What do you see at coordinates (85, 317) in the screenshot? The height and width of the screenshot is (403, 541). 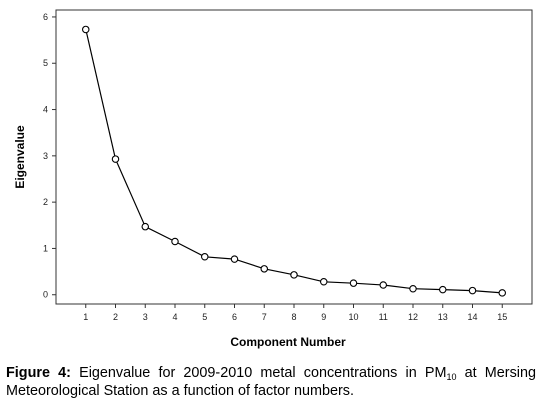 I see `x-tick-label: 1` at bounding box center [85, 317].